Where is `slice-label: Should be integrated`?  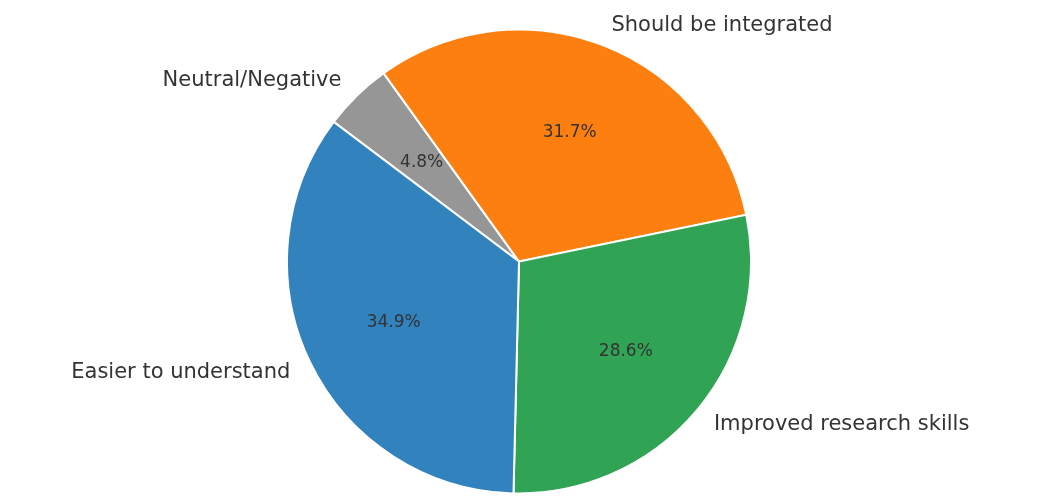
slice-label: Should be integrated is located at coordinates (722, 23).